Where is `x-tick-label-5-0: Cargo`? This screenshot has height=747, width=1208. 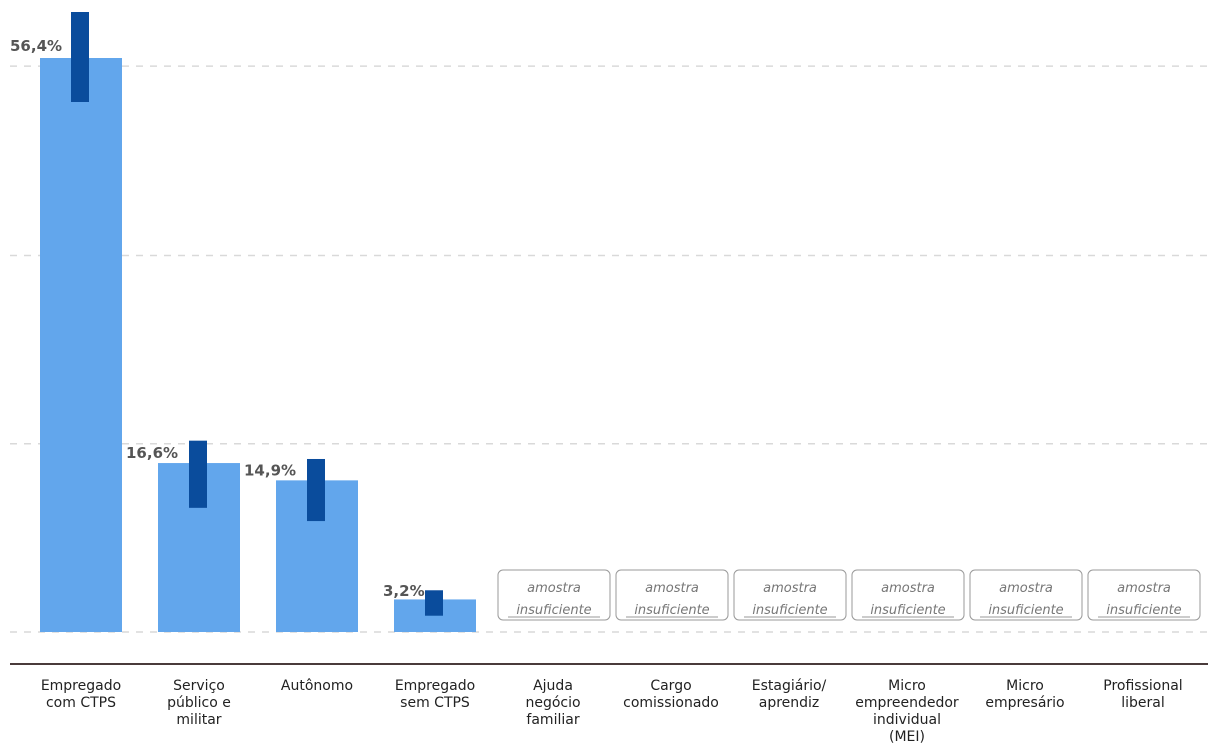
x-tick-label-5-0: Cargo is located at coordinates (670, 686).